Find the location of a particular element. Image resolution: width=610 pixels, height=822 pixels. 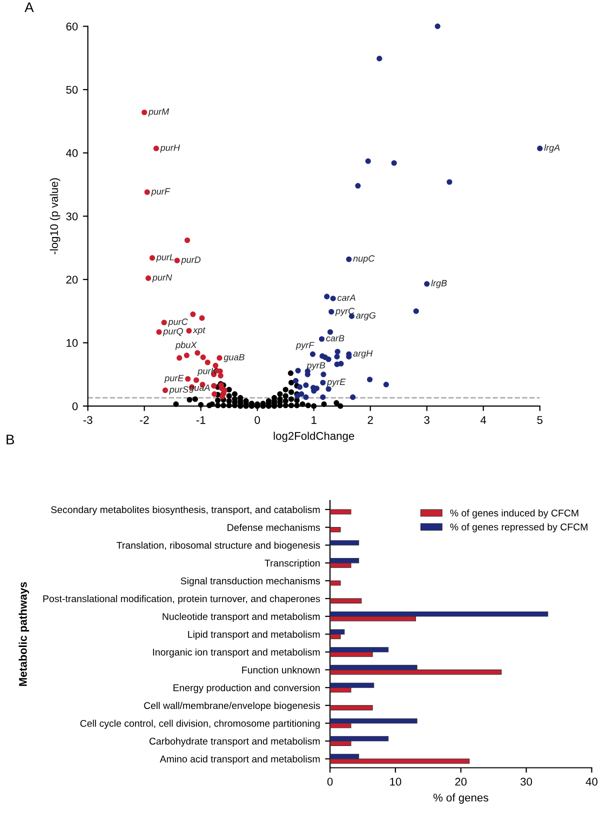

annotation: purC is located at coordinates (178, 322).